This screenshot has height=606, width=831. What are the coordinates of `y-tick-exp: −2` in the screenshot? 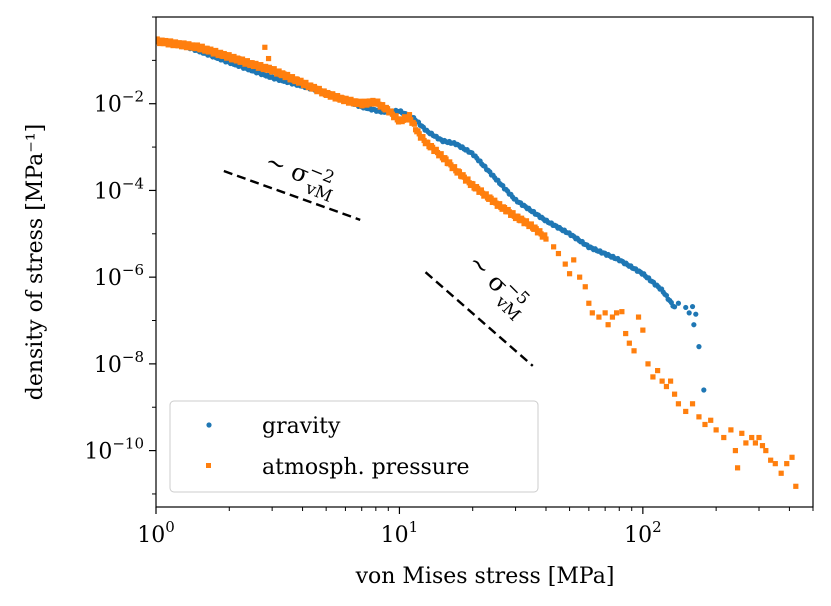 It's located at (133, 97).